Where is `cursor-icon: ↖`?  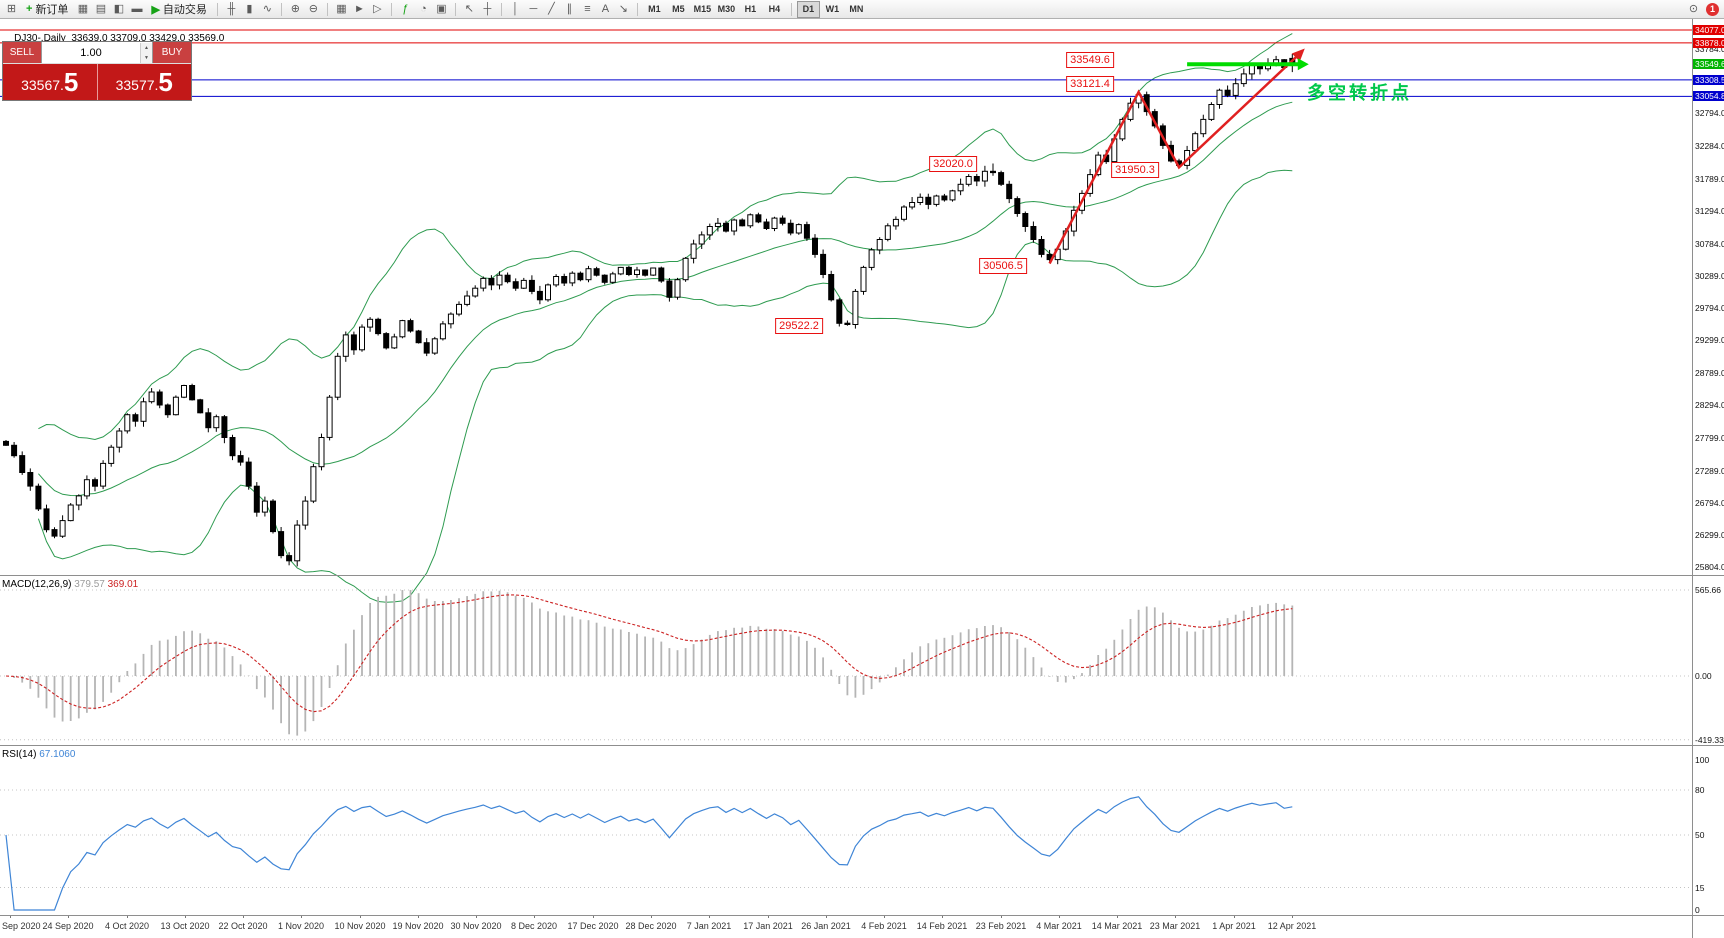
cursor-icon: ↖ is located at coordinates (469, 8).